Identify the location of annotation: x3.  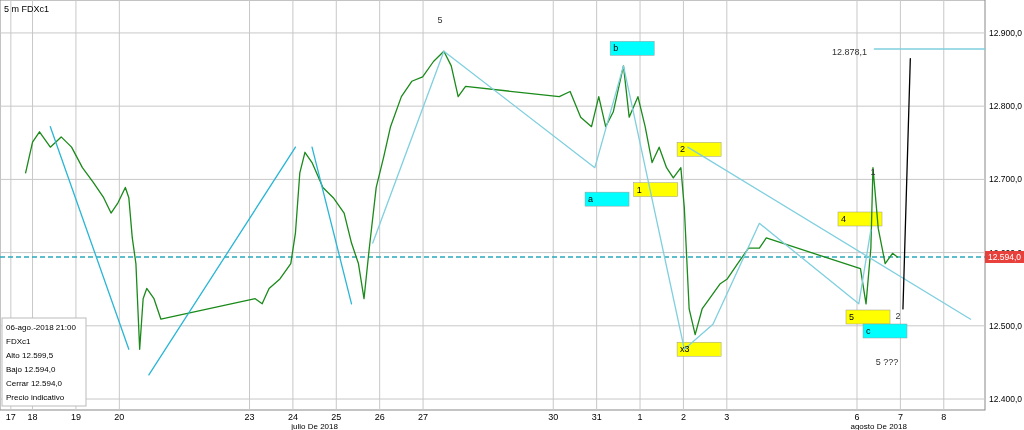
(685, 349).